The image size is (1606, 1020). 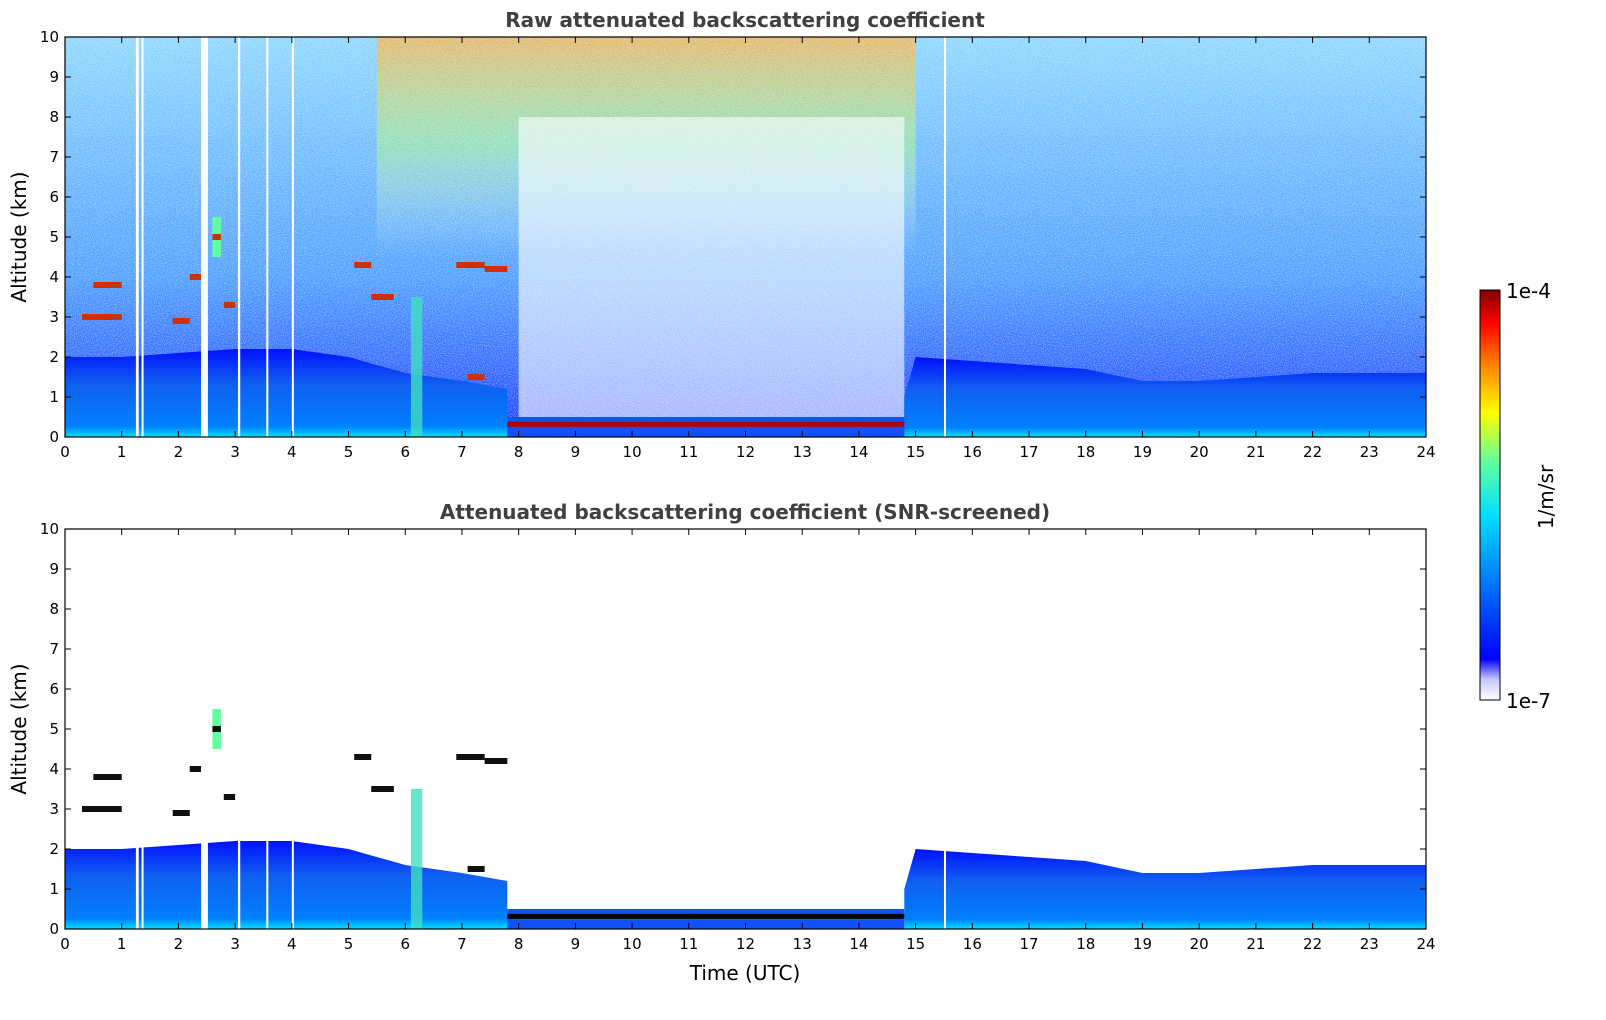 I want to click on x-tick-label: 3, so click(x=235, y=452).